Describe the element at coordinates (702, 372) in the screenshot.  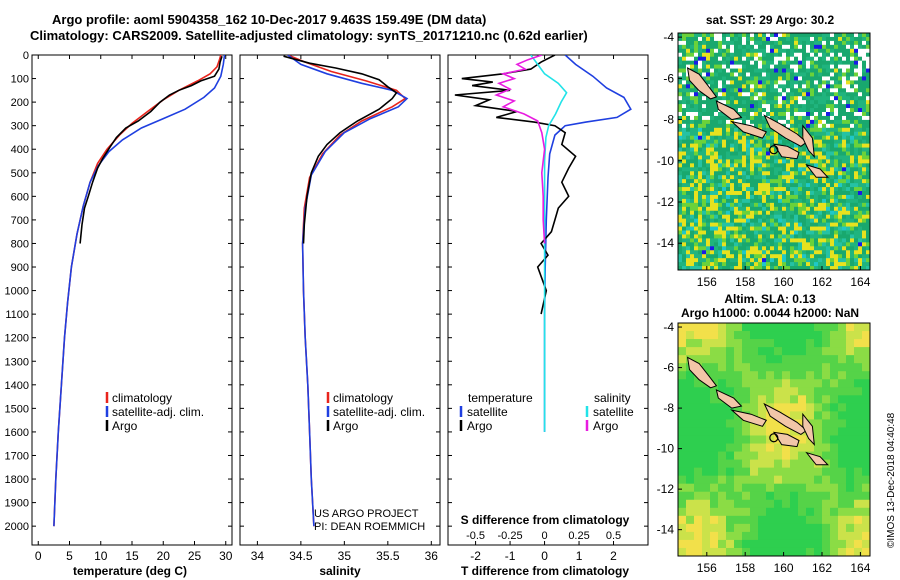
I see `island-shape` at that location.